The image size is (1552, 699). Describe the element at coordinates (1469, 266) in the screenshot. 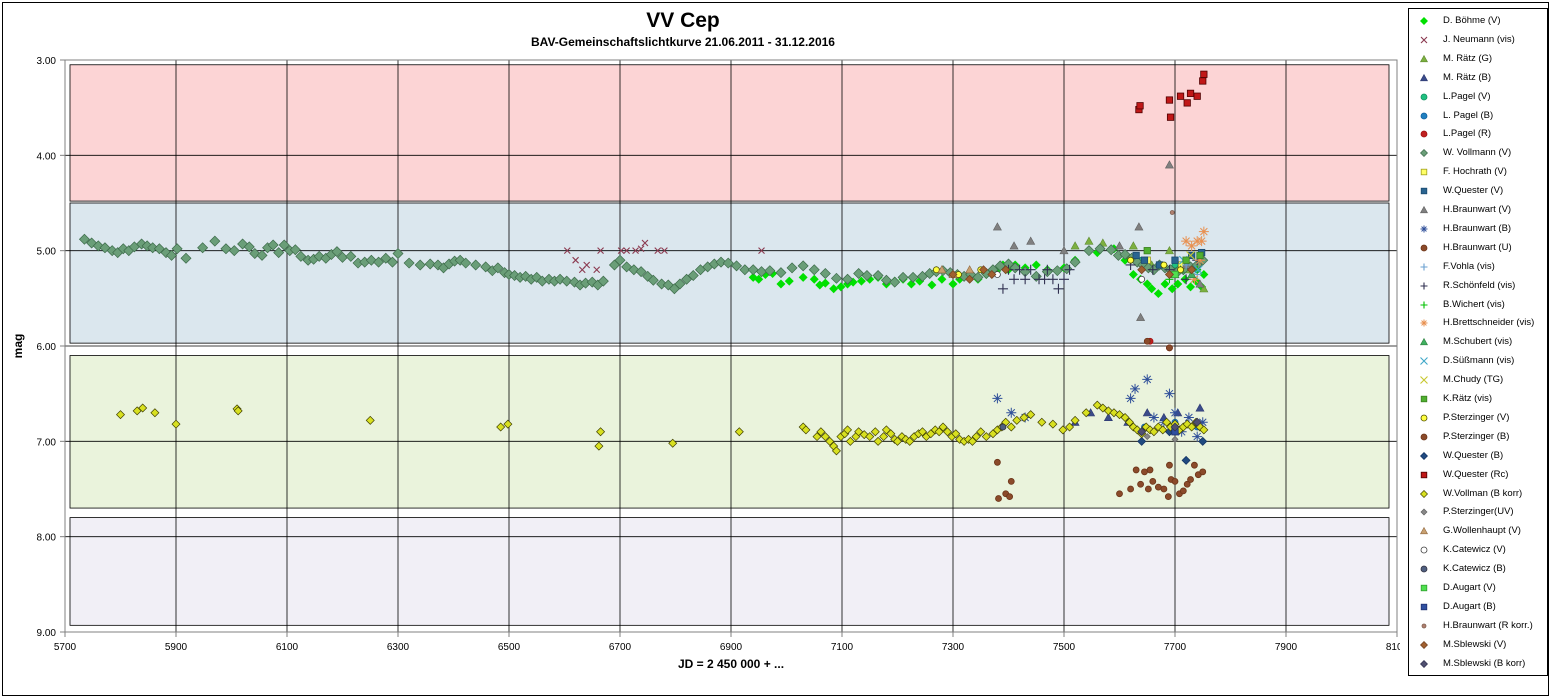

I see `legend-label: F.Vohla (vis)` at that location.